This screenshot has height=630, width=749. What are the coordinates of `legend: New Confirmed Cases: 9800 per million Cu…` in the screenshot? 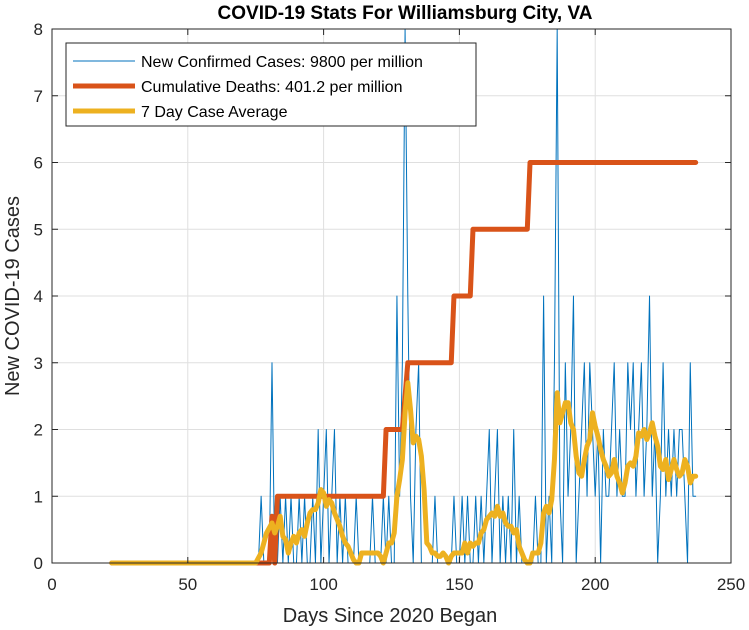 It's located at (271, 84).